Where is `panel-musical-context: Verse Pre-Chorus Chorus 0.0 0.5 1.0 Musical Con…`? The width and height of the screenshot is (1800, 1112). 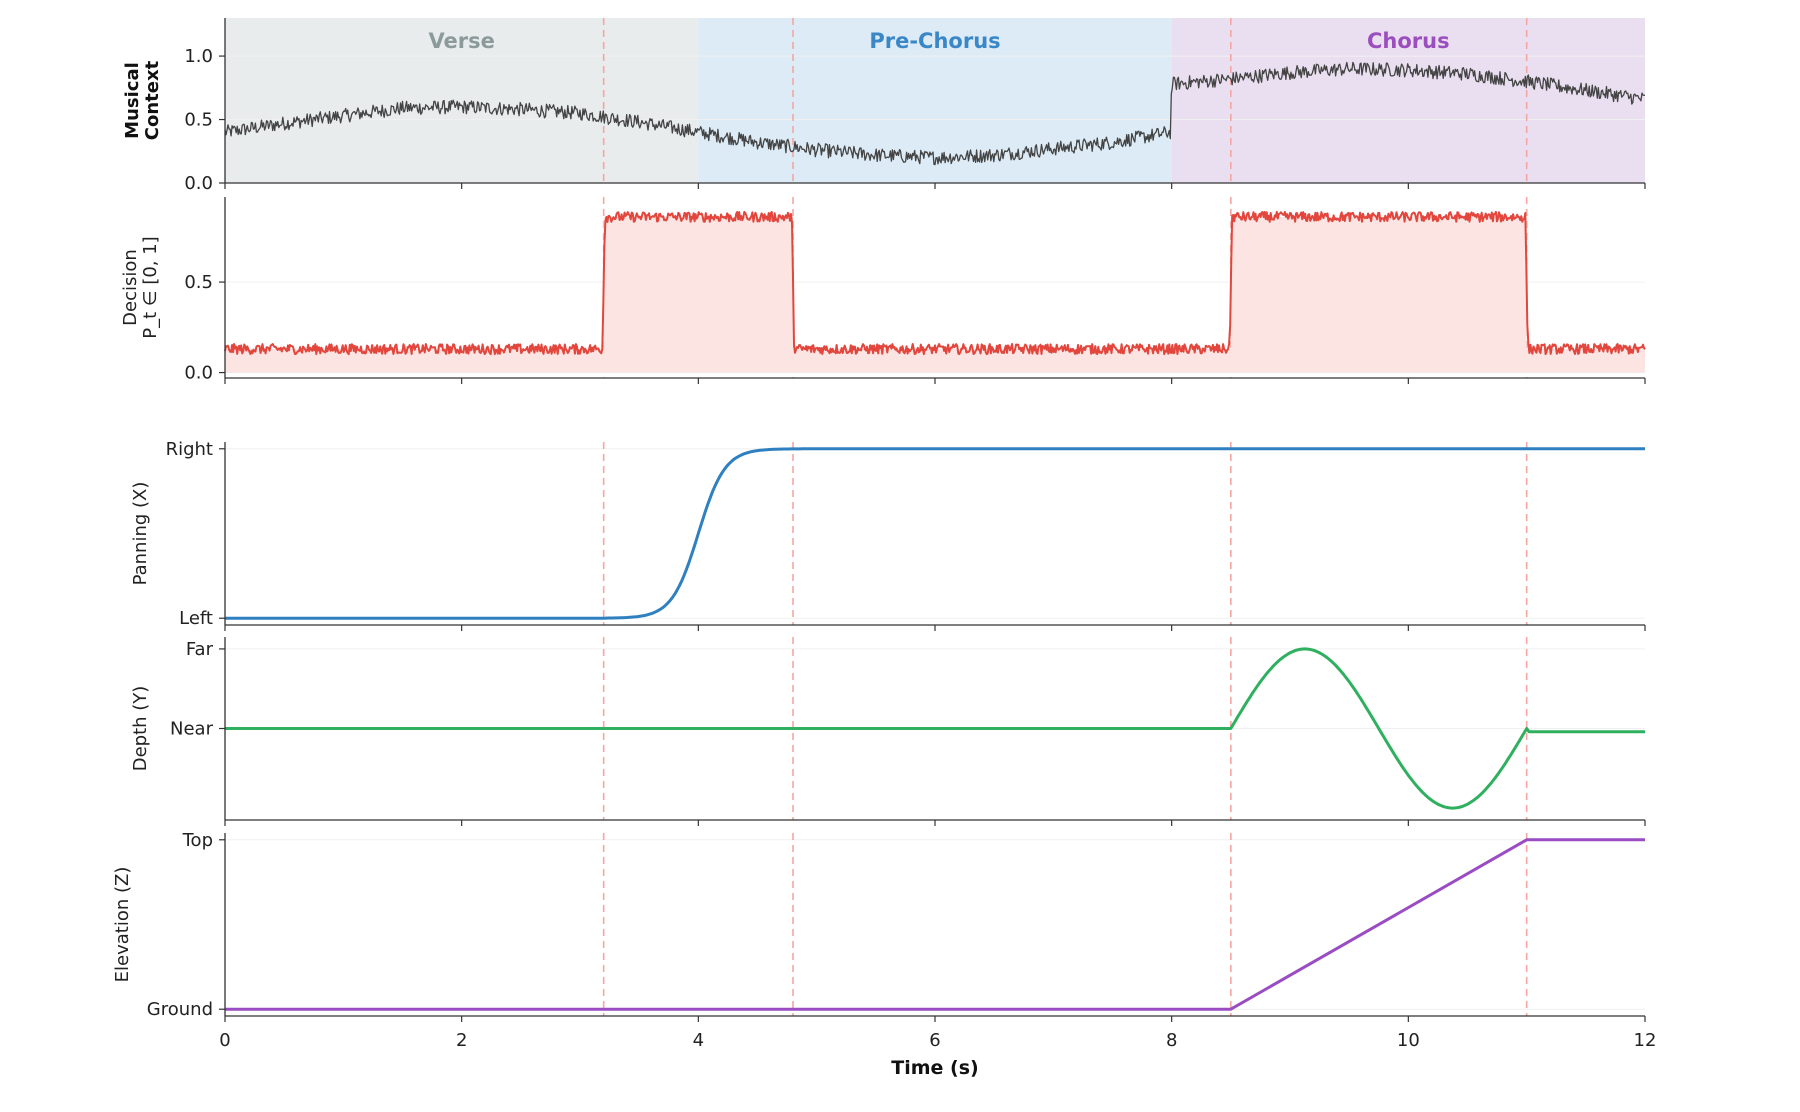 panel-musical-context: Verse Pre-Chorus Chorus 0.0 0.5 1.0 Musical Con… is located at coordinates (884, 106).